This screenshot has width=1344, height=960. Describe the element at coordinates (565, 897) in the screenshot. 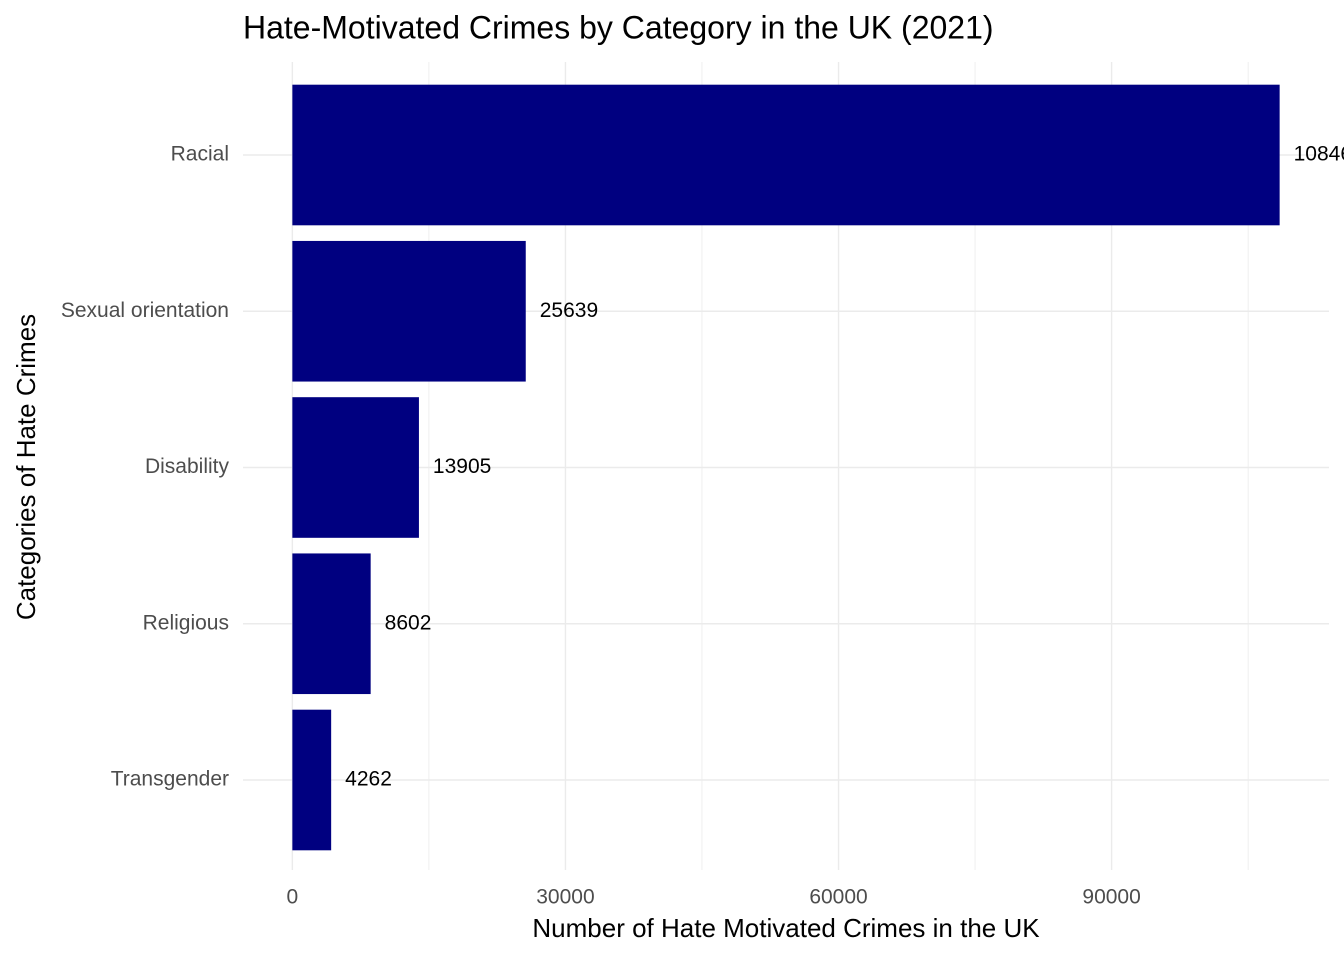

I see `x-tick-label: 30000` at that location.